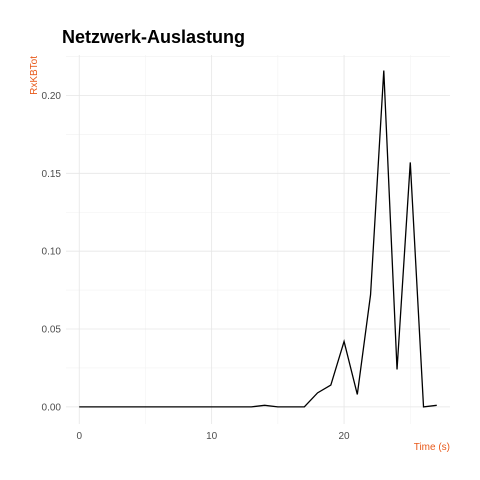 This screenshot has width=480, height=480. What do you see at coordinates (52, 330) in the screenshot?
I see `y-tick-label: 0.05` at bounding box center [52, 330].